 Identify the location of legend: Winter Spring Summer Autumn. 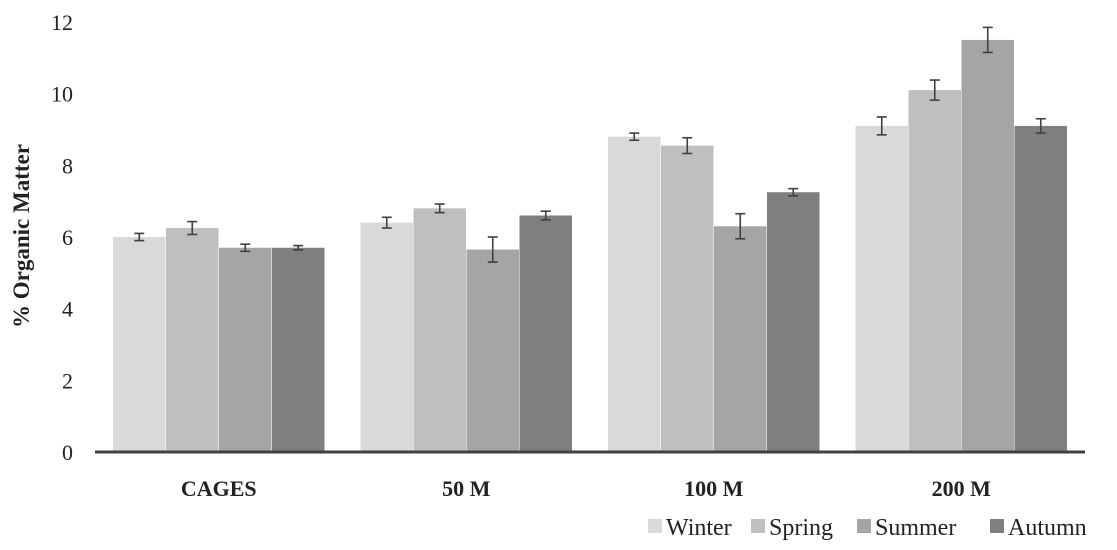
(867, 528).